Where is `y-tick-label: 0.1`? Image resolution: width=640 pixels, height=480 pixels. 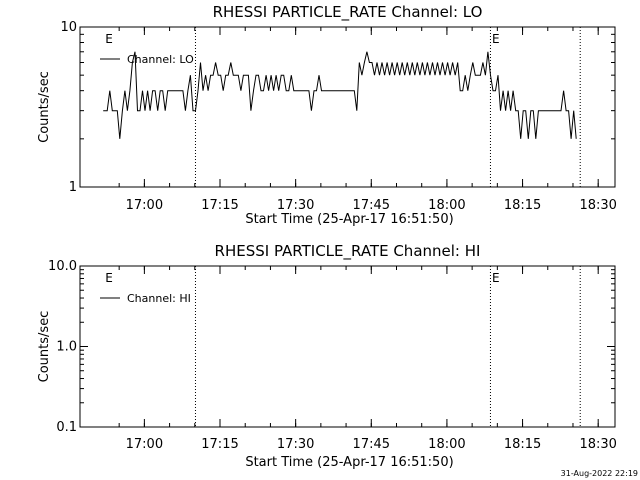 y-tick-label: 0.1 is located at coordinates (66, 427).